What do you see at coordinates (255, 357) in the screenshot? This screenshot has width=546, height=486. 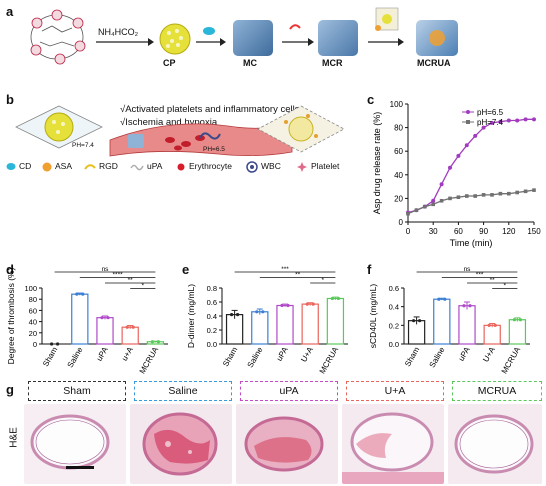 I see `x-tick-label: Saline` at bounding box center [255, 357].